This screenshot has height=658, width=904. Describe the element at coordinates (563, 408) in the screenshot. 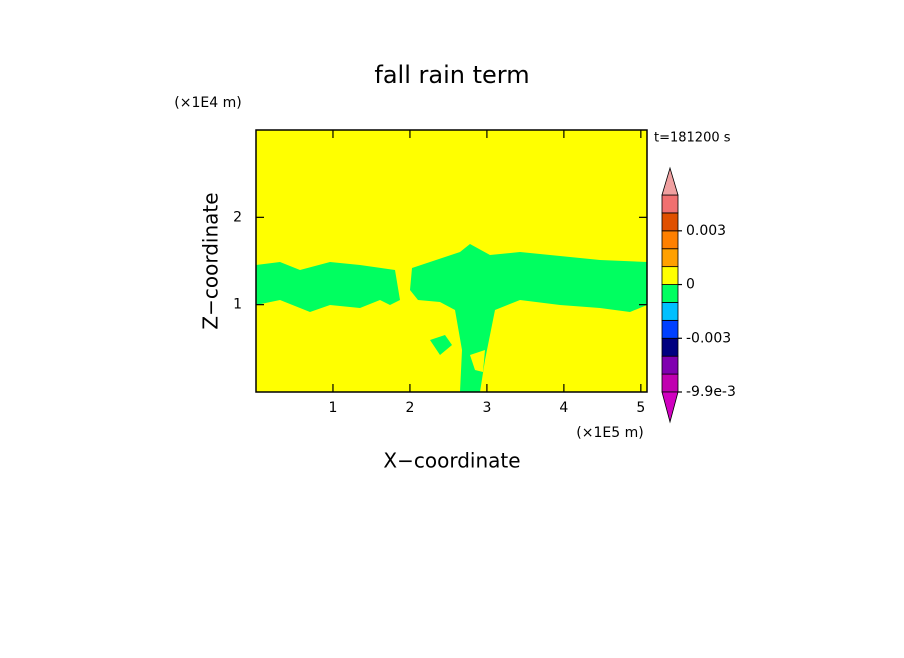

I see `x-tick-label: 4` at that location.